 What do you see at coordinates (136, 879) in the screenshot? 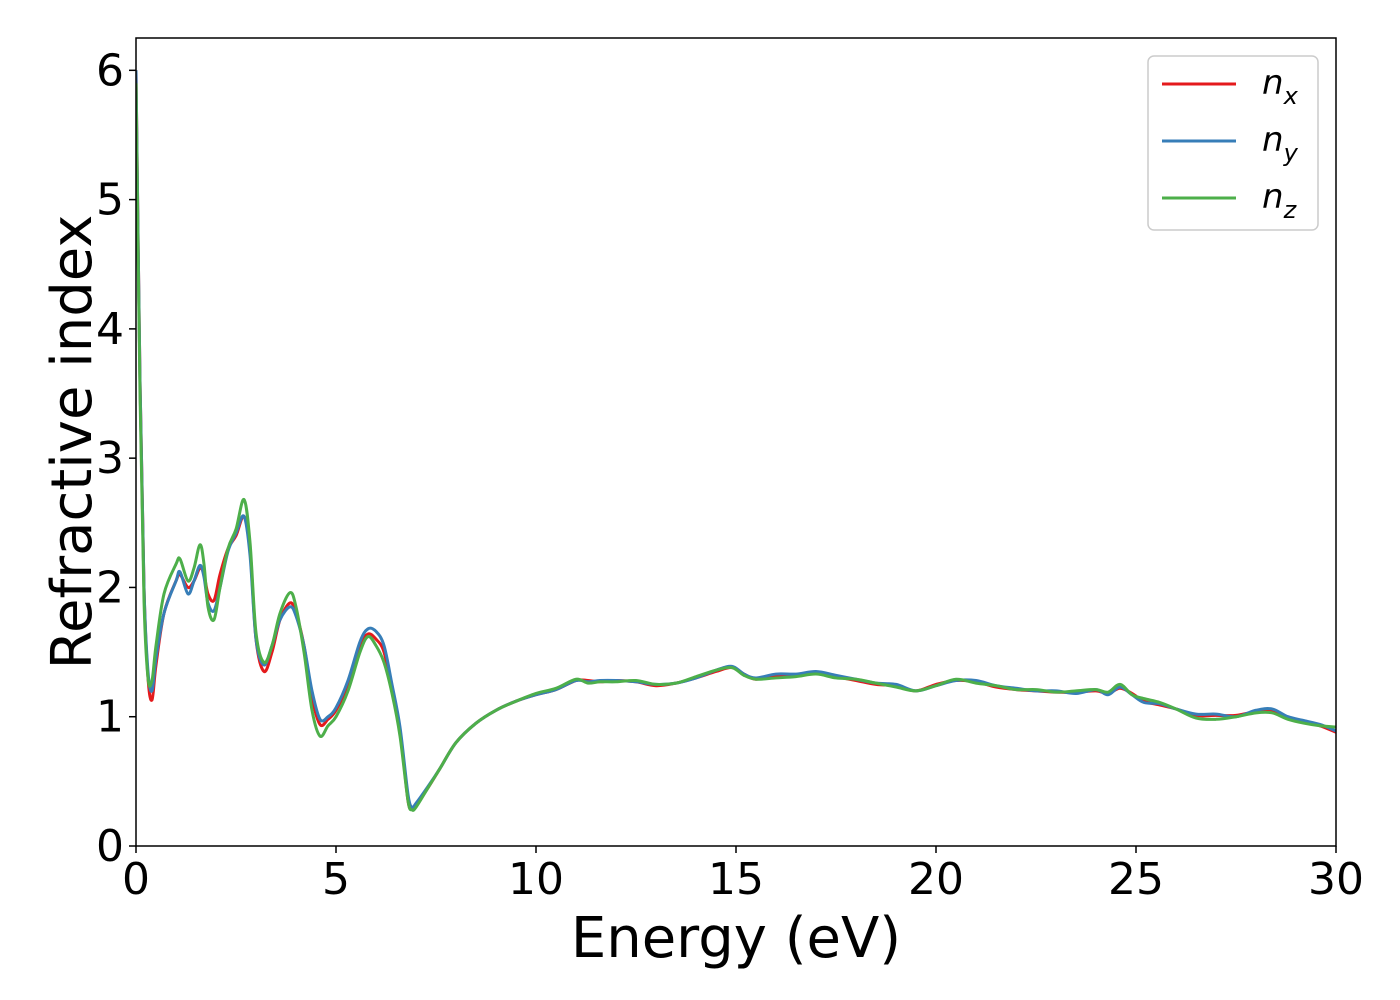
I see `x-tick-label: 0` at bounding box center [136, 879].